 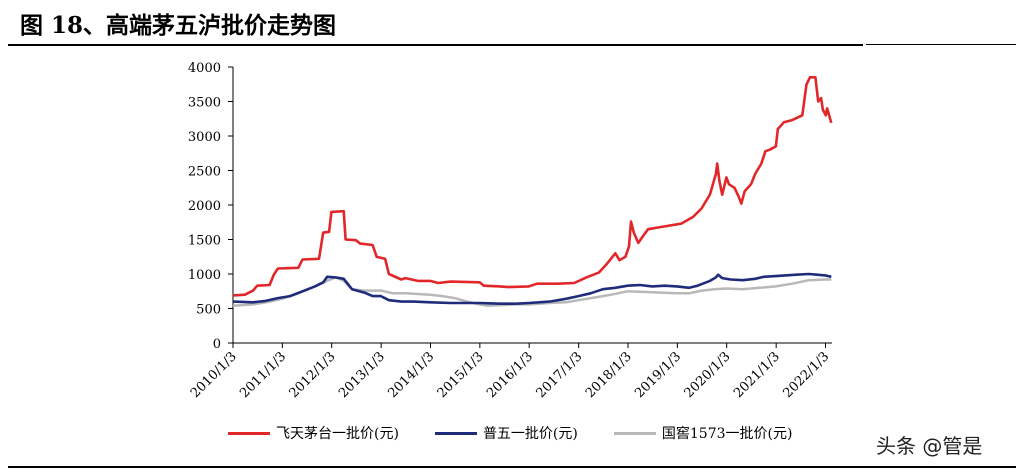 I want to click on y-tick-label: 1500, so click(x=204, y=241).